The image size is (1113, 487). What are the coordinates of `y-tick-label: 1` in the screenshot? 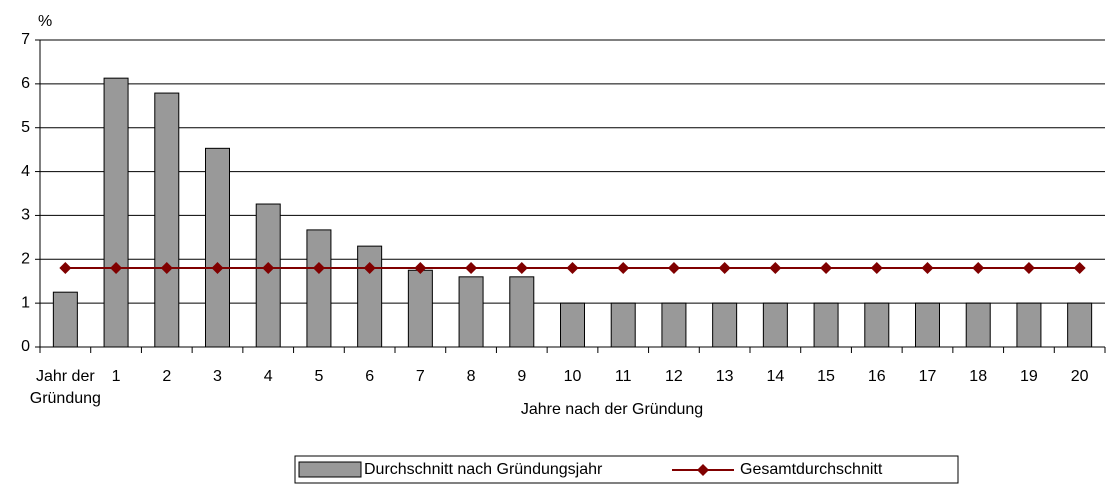 It's located at (25, 302).